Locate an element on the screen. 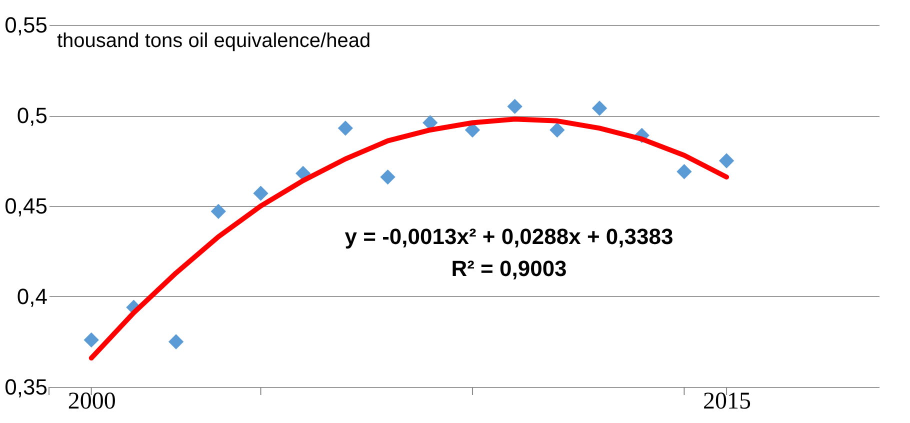 This screenshot has height=423, width=910. x-tick-label: 2015 is located at coordinates (727, 401).